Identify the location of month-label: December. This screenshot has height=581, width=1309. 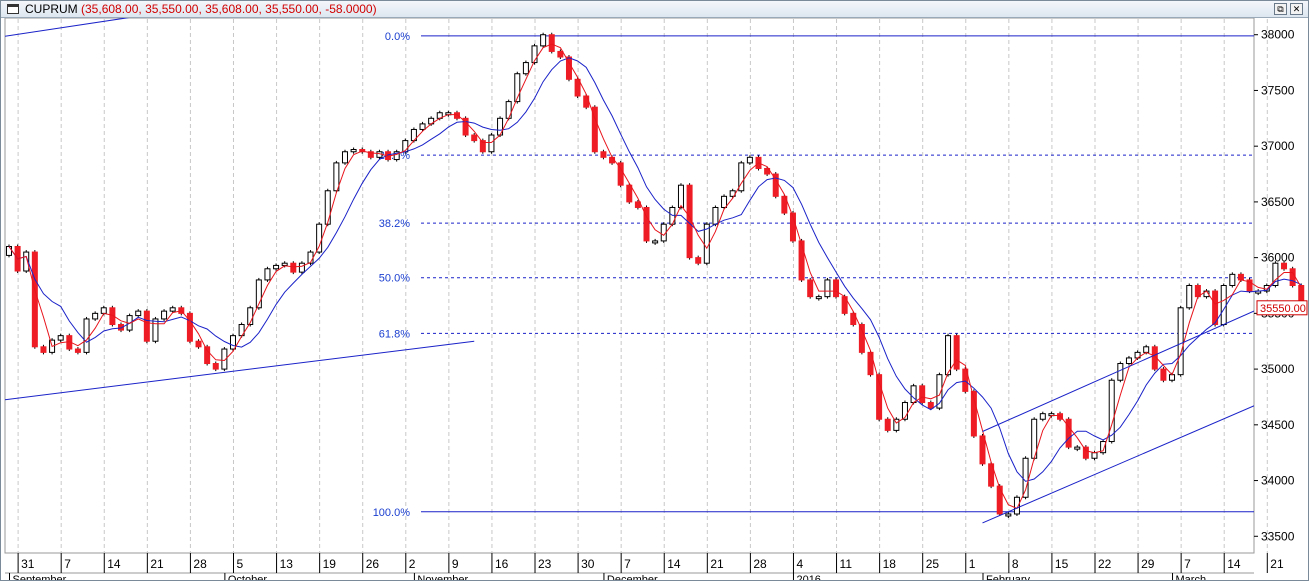
(632, 577).